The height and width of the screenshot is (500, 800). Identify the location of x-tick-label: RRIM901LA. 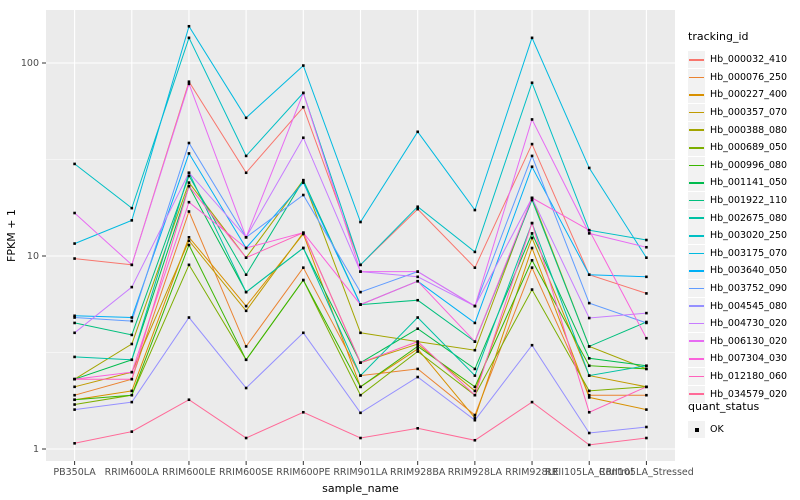
(360, 472).